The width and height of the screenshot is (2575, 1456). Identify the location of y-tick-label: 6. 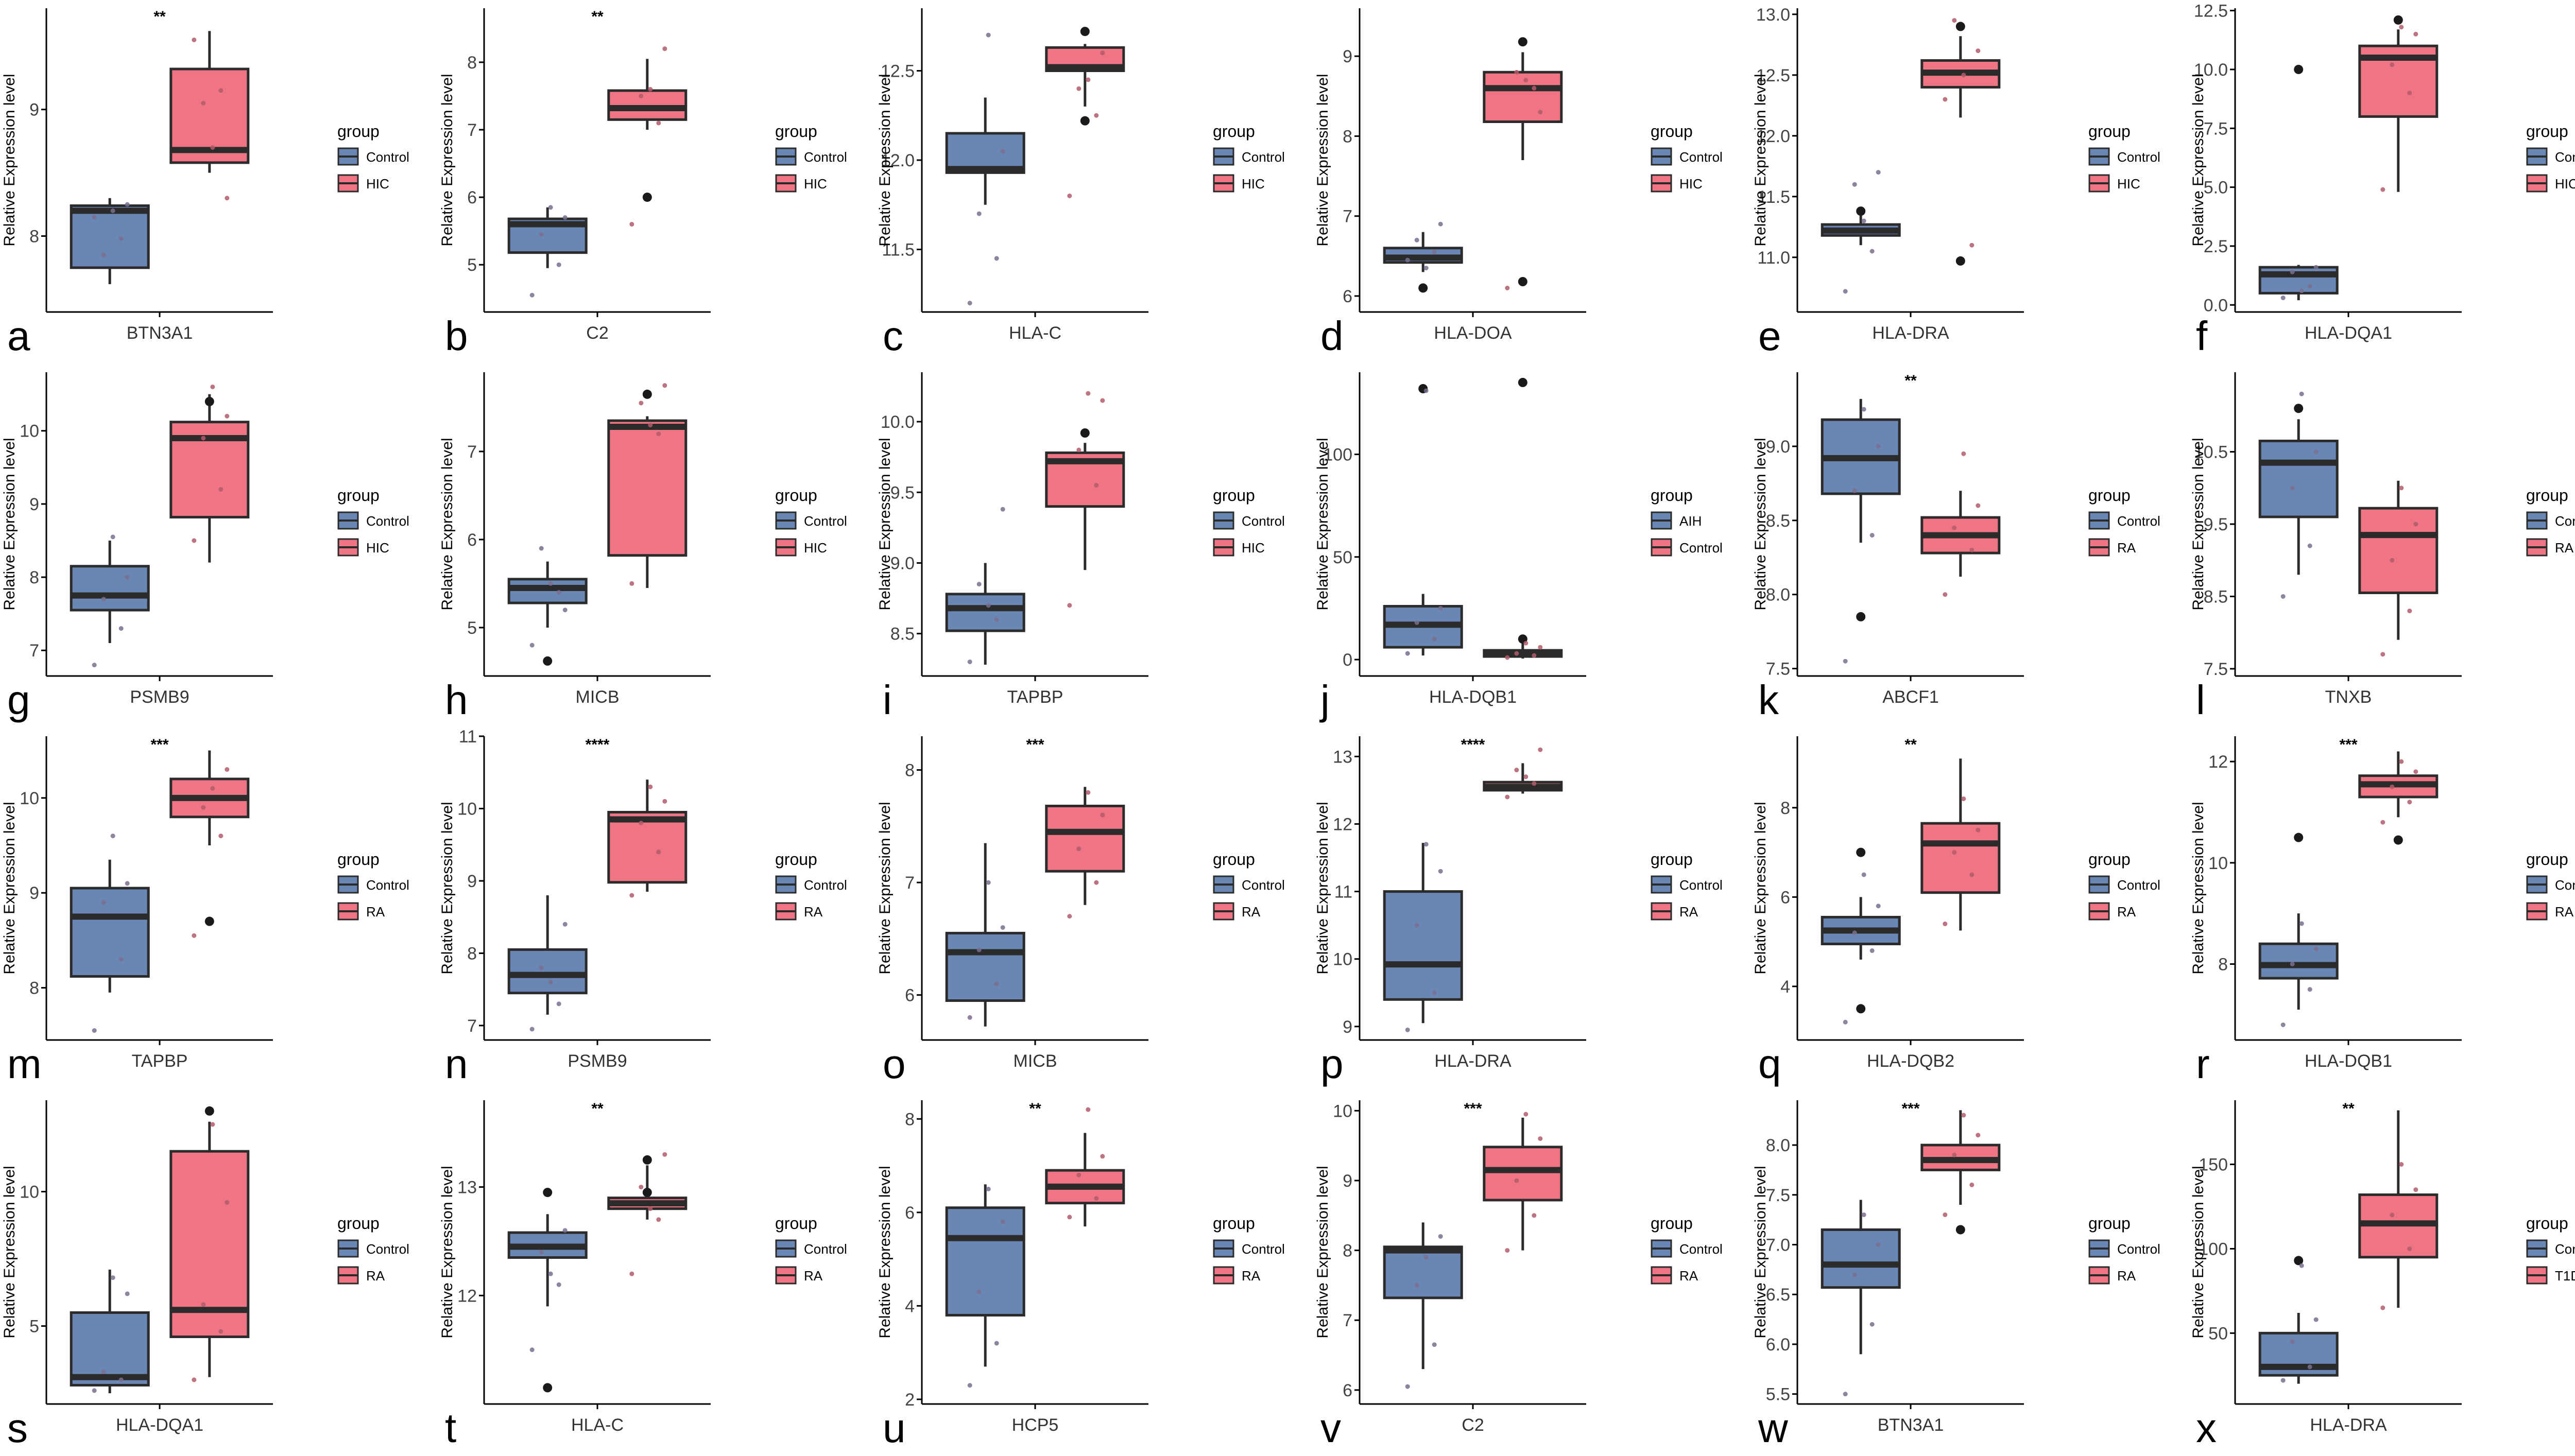
(910, 1213).